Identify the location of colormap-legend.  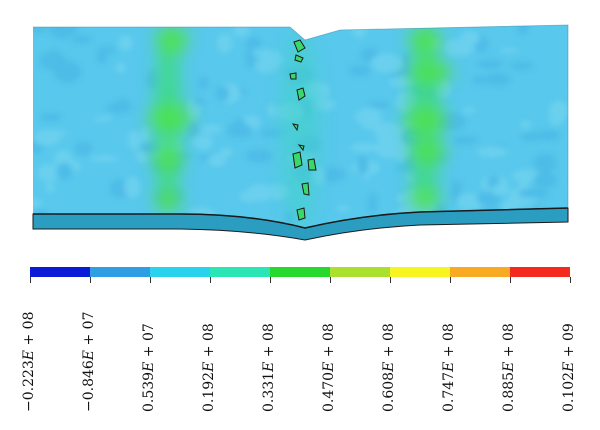
(300, 272).